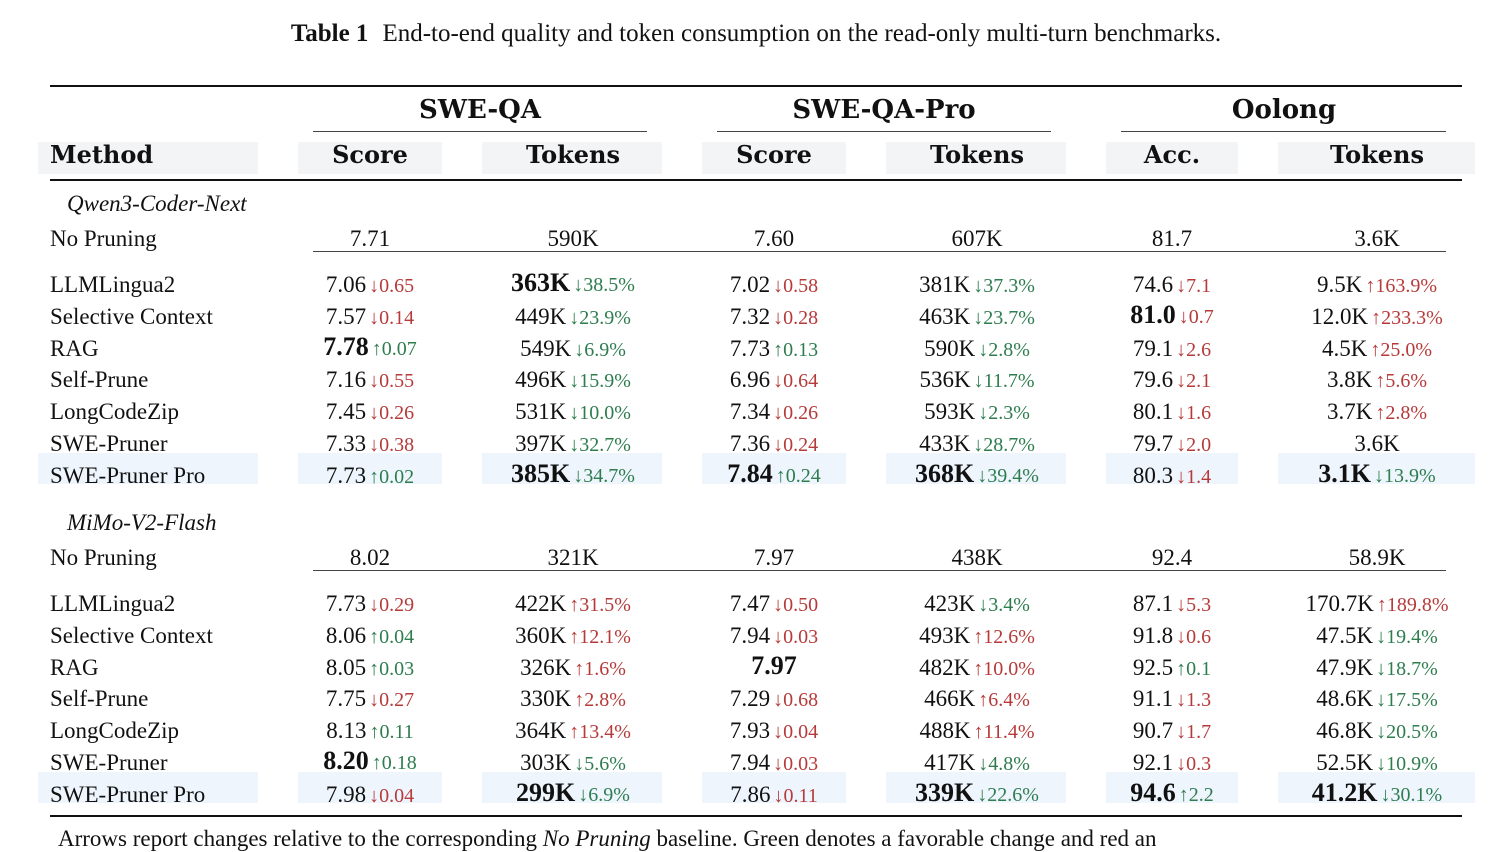  What do you see at coordinates (1194, 764) in the screenshot?
I see `cell-delta: ↓0.3` at bounding box center [1194, 764].